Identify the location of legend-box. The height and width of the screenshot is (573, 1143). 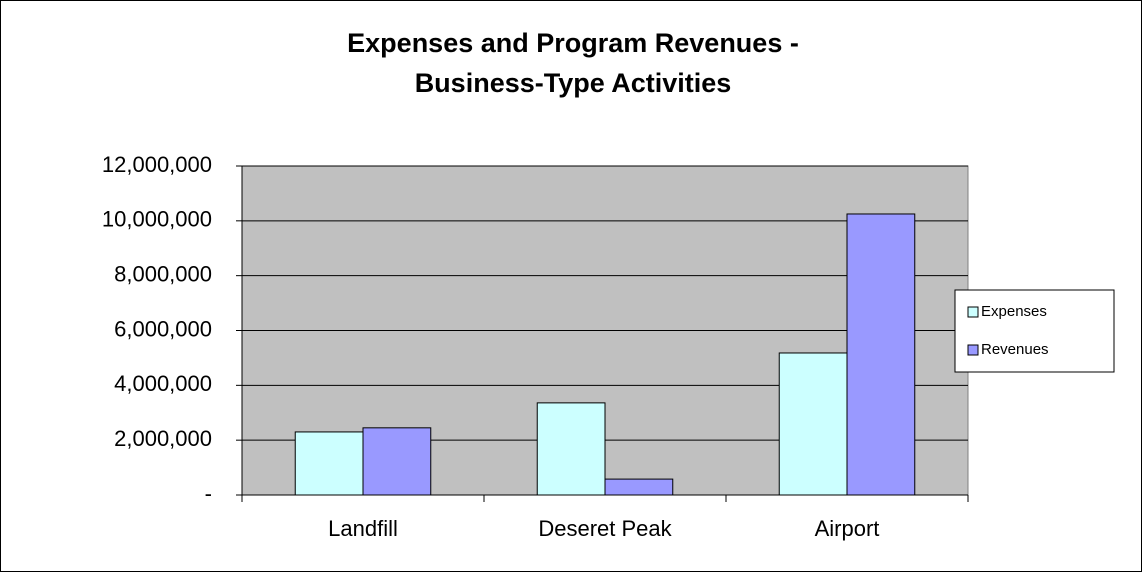
(1034, 331).